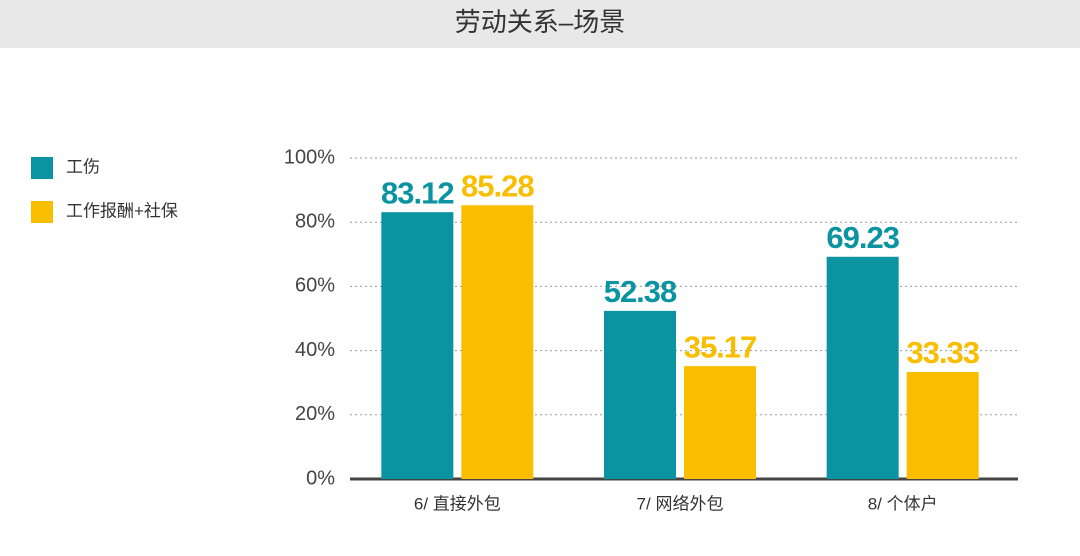 The image size is (1080, 556). Describe the element at coordinates (680, 503) in the screenshot. I see `x-tick-label: 7/ 网络外包` at that location.